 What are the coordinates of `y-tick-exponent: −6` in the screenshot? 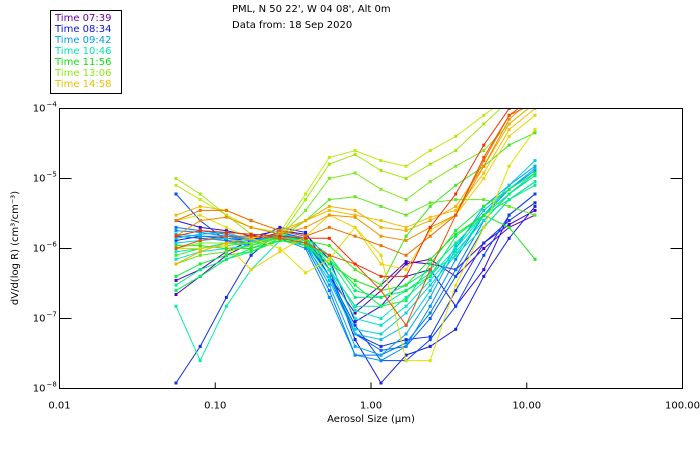 It's located at (52, 245).